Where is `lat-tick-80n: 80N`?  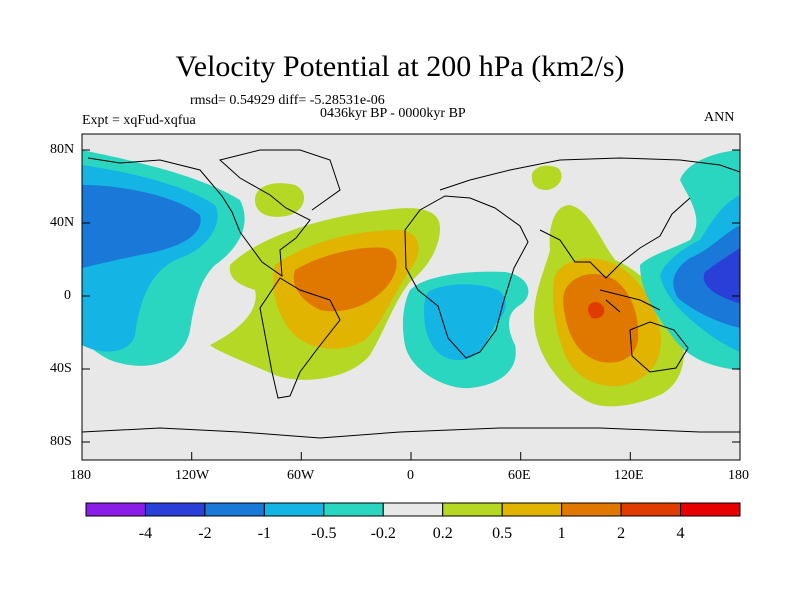 lat-tick-80n: 80N is located at coordinates (62, 149).